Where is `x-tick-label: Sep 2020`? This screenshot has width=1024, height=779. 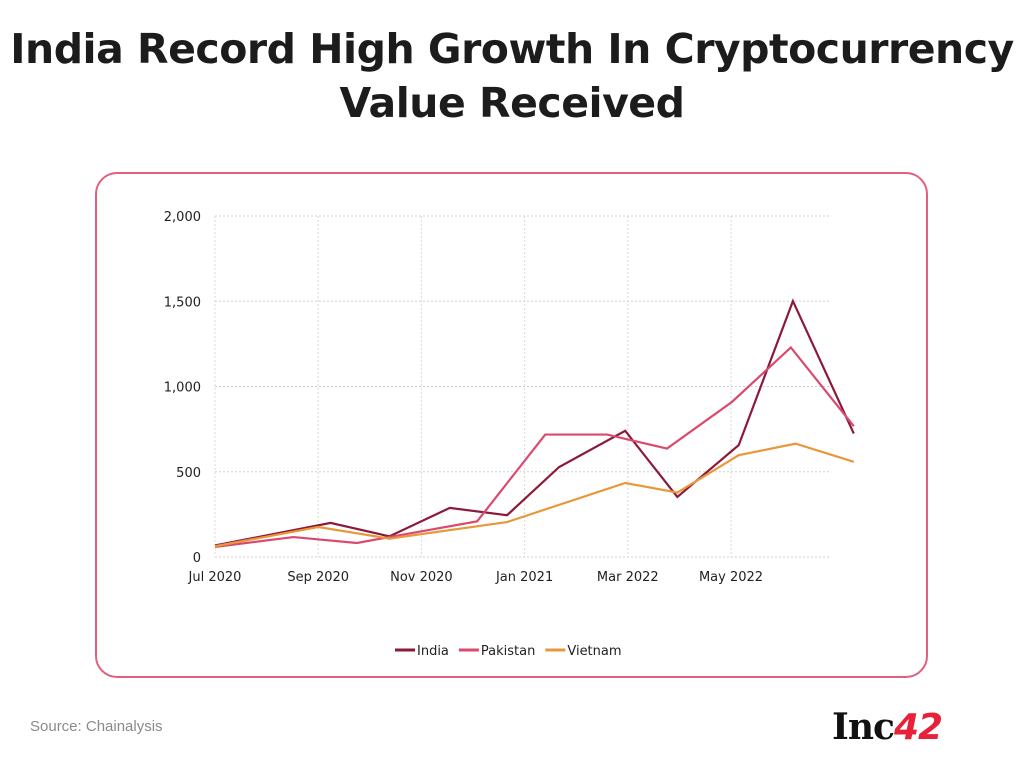
x-tick-label: Sep 2020 is located at coordinates (318, 577).